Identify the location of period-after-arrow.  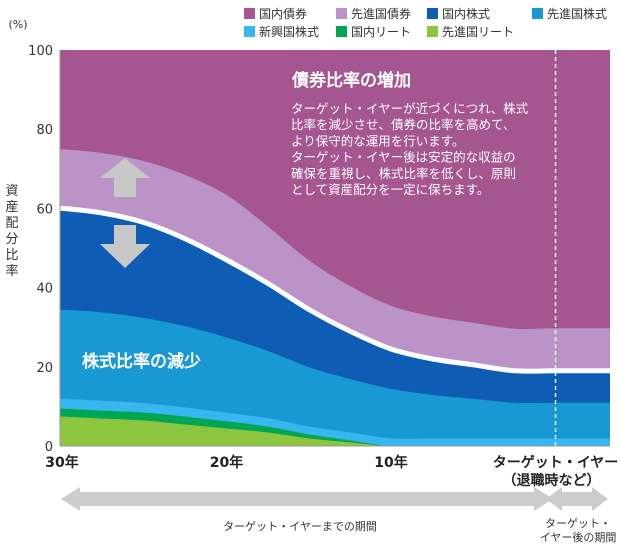
(577, 499).